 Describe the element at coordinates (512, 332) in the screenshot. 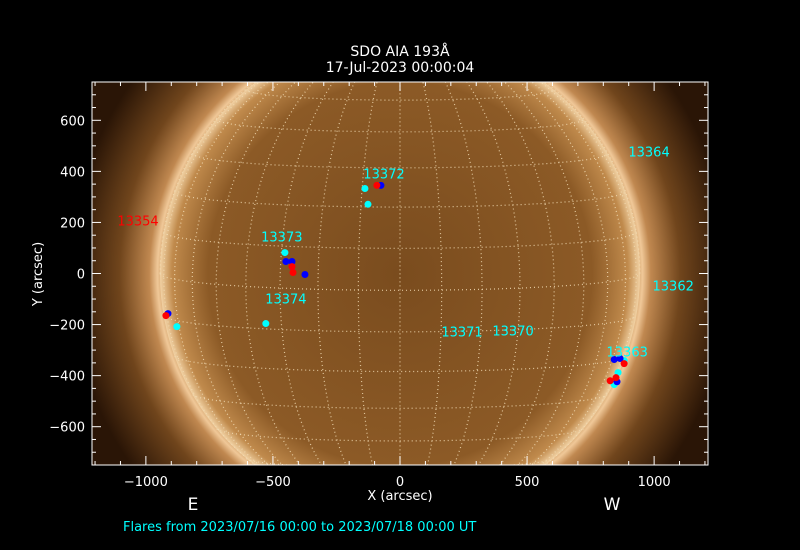

I see `region-label: 13370` at that location.